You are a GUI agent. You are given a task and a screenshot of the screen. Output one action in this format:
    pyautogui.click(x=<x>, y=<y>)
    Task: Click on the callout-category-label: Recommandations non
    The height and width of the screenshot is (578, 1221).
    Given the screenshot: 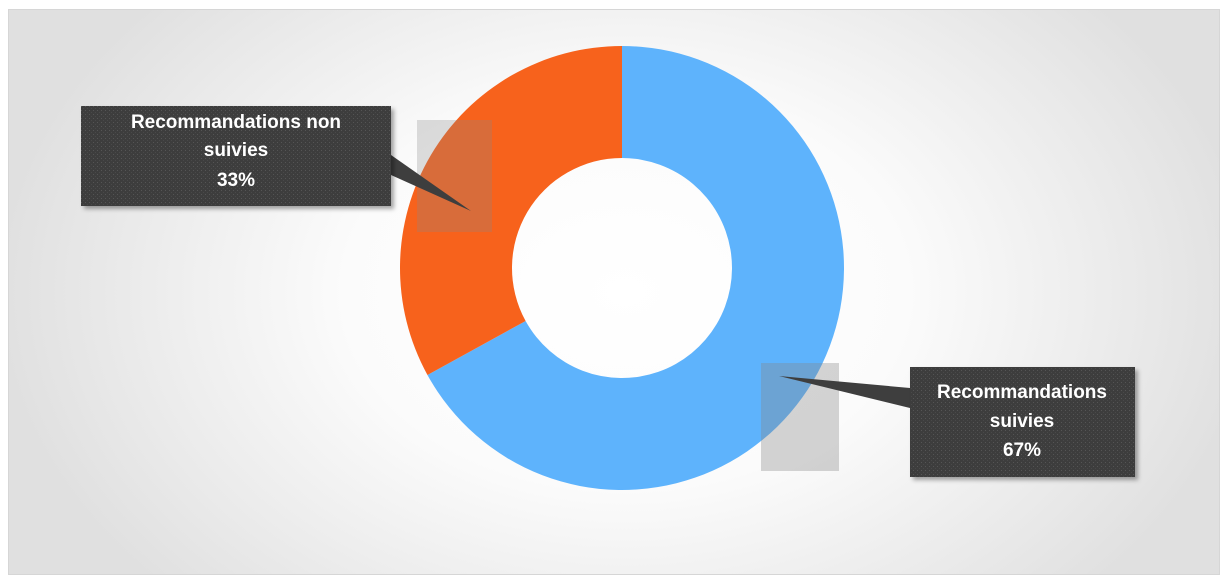 What is the action you would take?
    pyautogui.click(x=236, y=122)
    